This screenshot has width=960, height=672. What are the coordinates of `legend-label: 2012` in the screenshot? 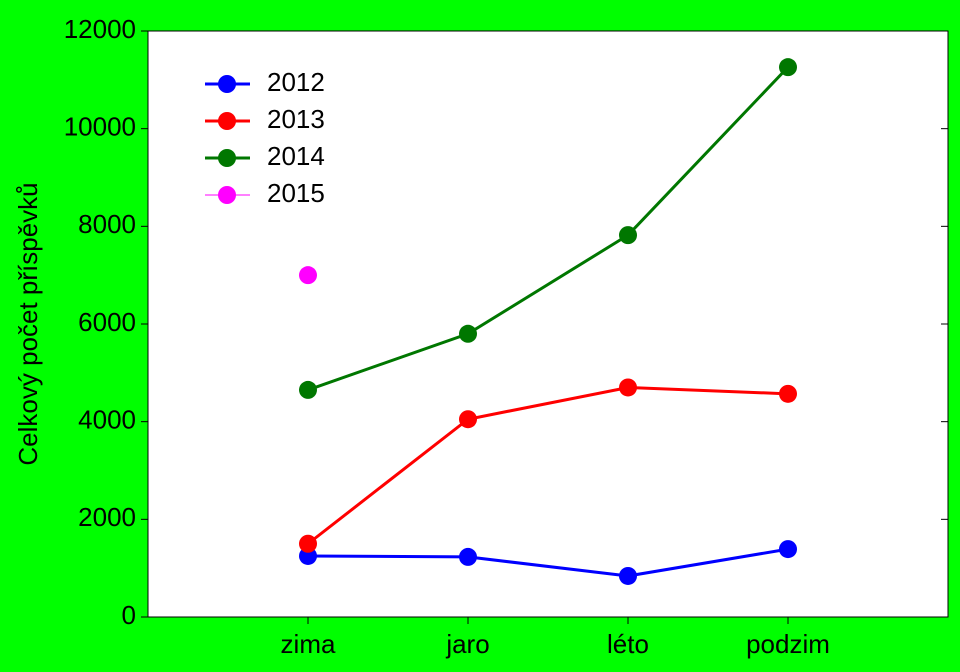 It's located at (296, 82).